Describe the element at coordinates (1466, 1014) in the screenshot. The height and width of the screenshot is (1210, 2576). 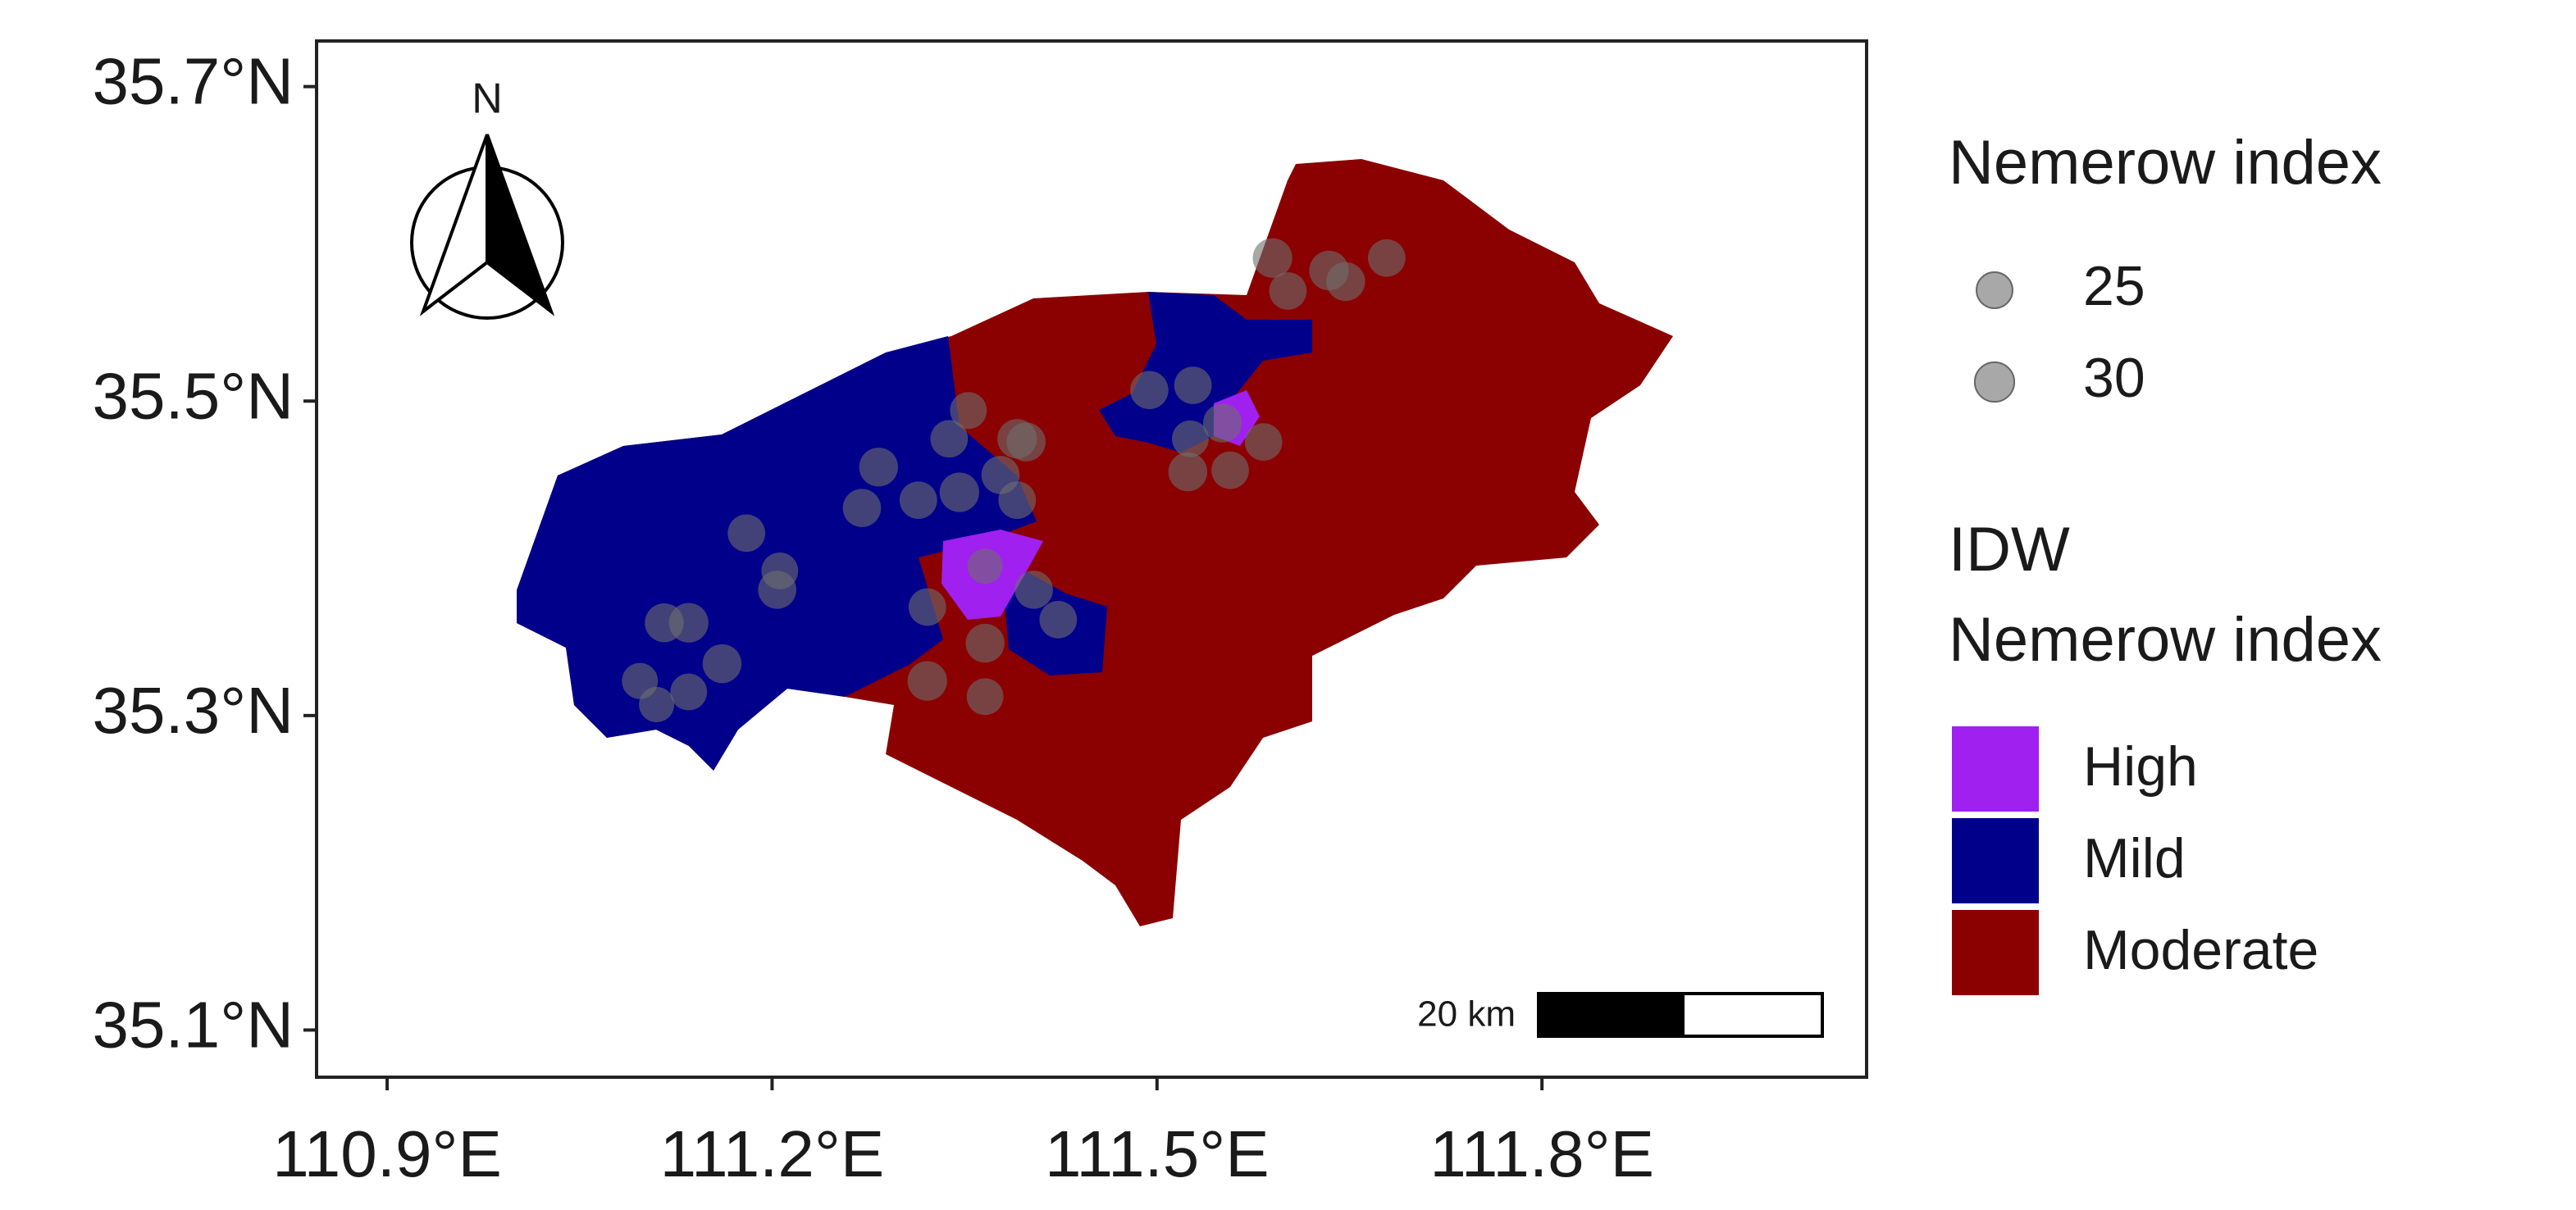
I see `scale-bar-label: 20 km` at that location.